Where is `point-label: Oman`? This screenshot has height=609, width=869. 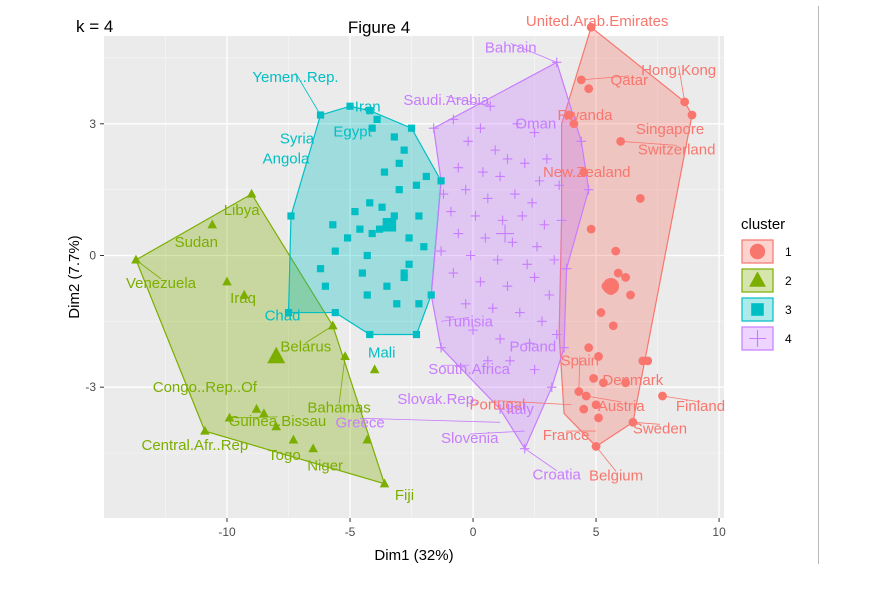
point-label: Oman is located at coordinates (535, 124).